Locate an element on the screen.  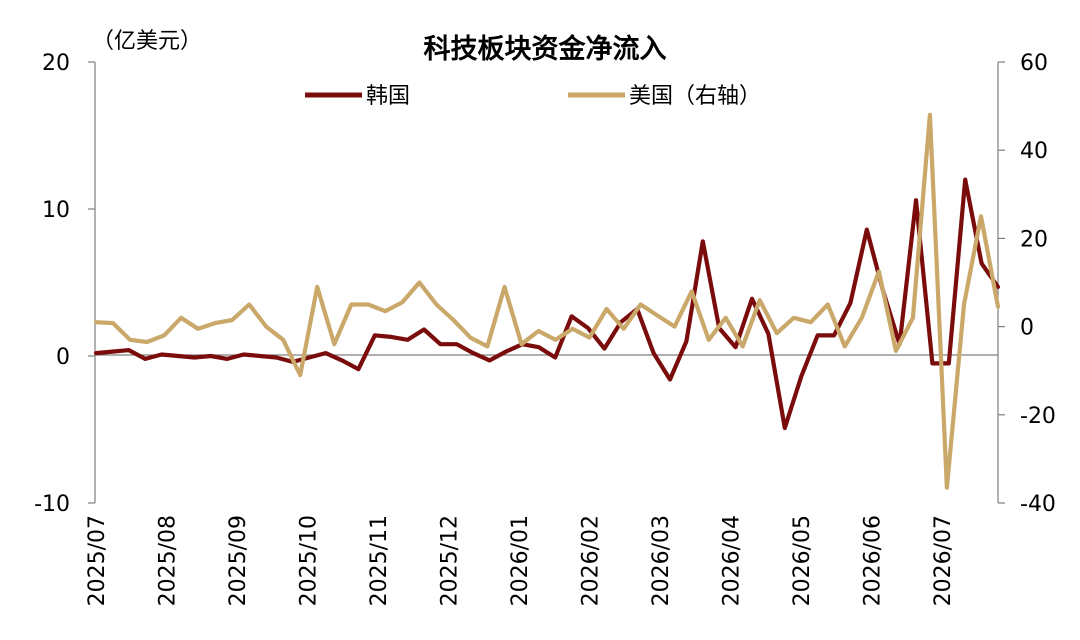
legend-label-us: 美国（右轴） is located at coordinates (695, 96).